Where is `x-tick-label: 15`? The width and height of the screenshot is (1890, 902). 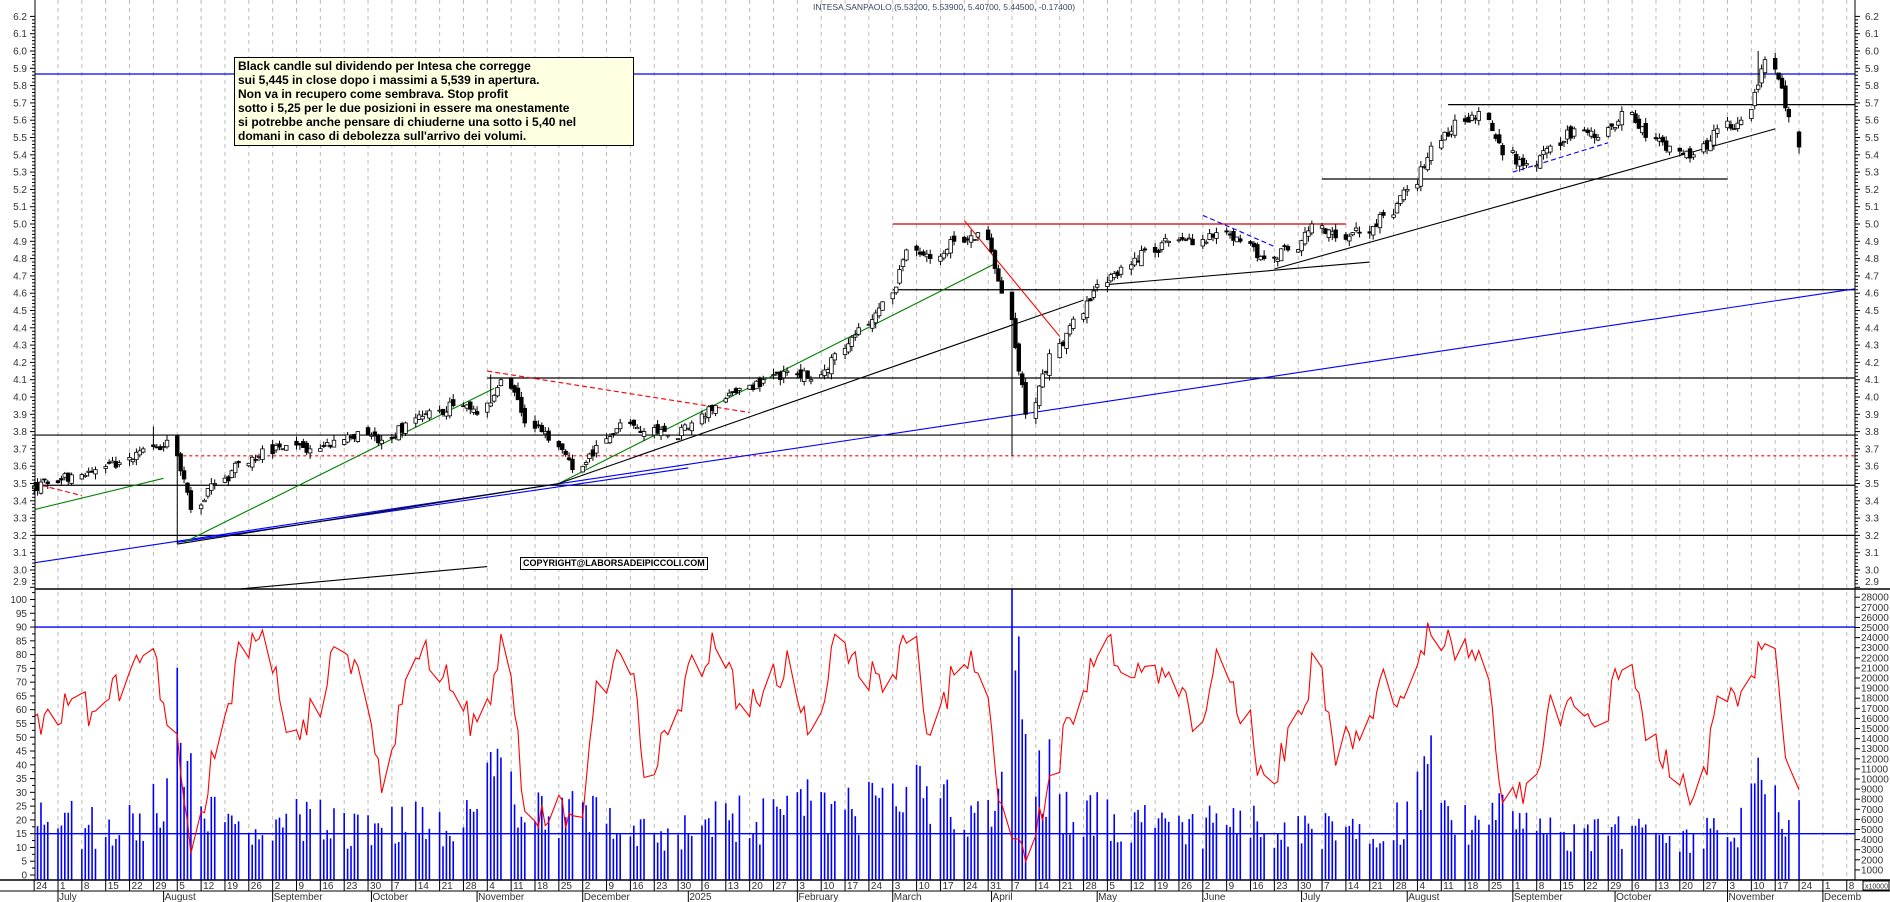
x-tick-label: 15 is located at coordinates (1569, 886).